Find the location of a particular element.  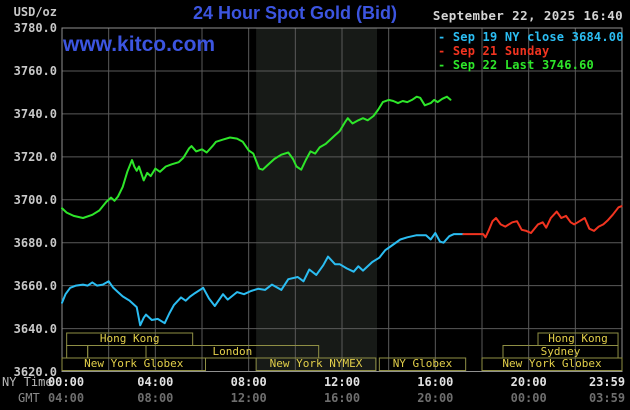

kitco-watermark-link: www.kitco.com is located at coordinates (139, 44).